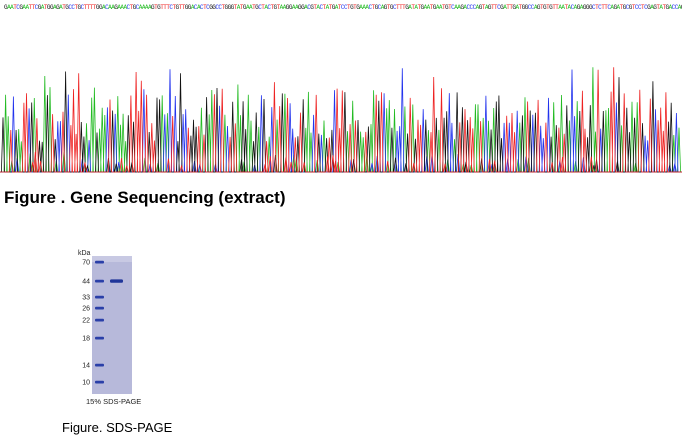  Describe the element at coordinates (86, 383) in the screenshot. I see `marker-label-10: 10` at that location.